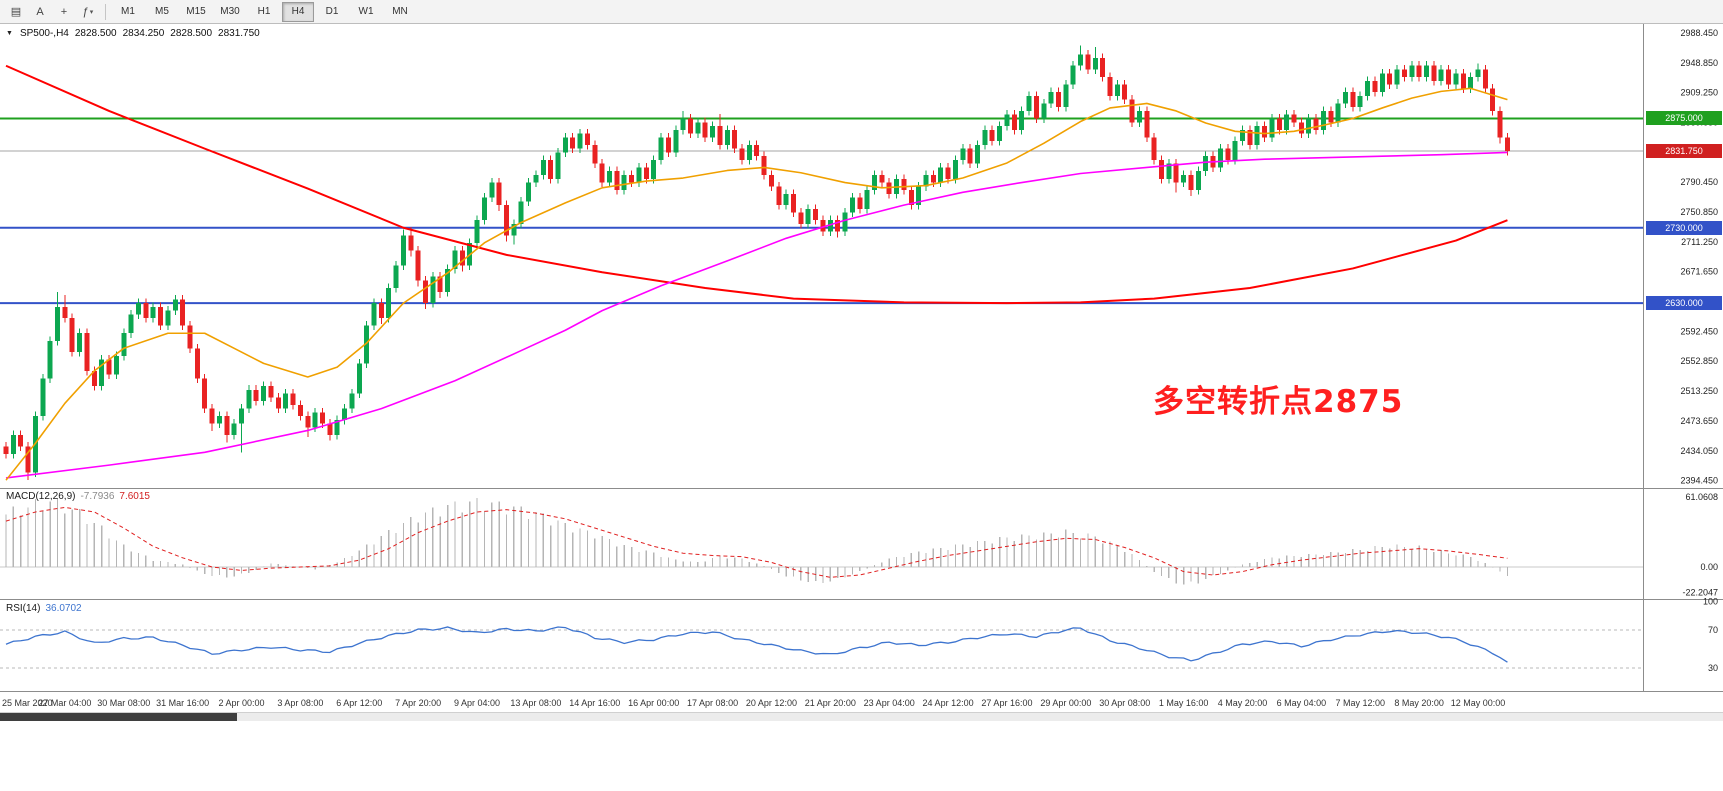 This screenshot has height=791, width=1723. Describe the element at coordinates (230, 11) in the screenshot. I see `timeframe-button-M30: M30` at that location.